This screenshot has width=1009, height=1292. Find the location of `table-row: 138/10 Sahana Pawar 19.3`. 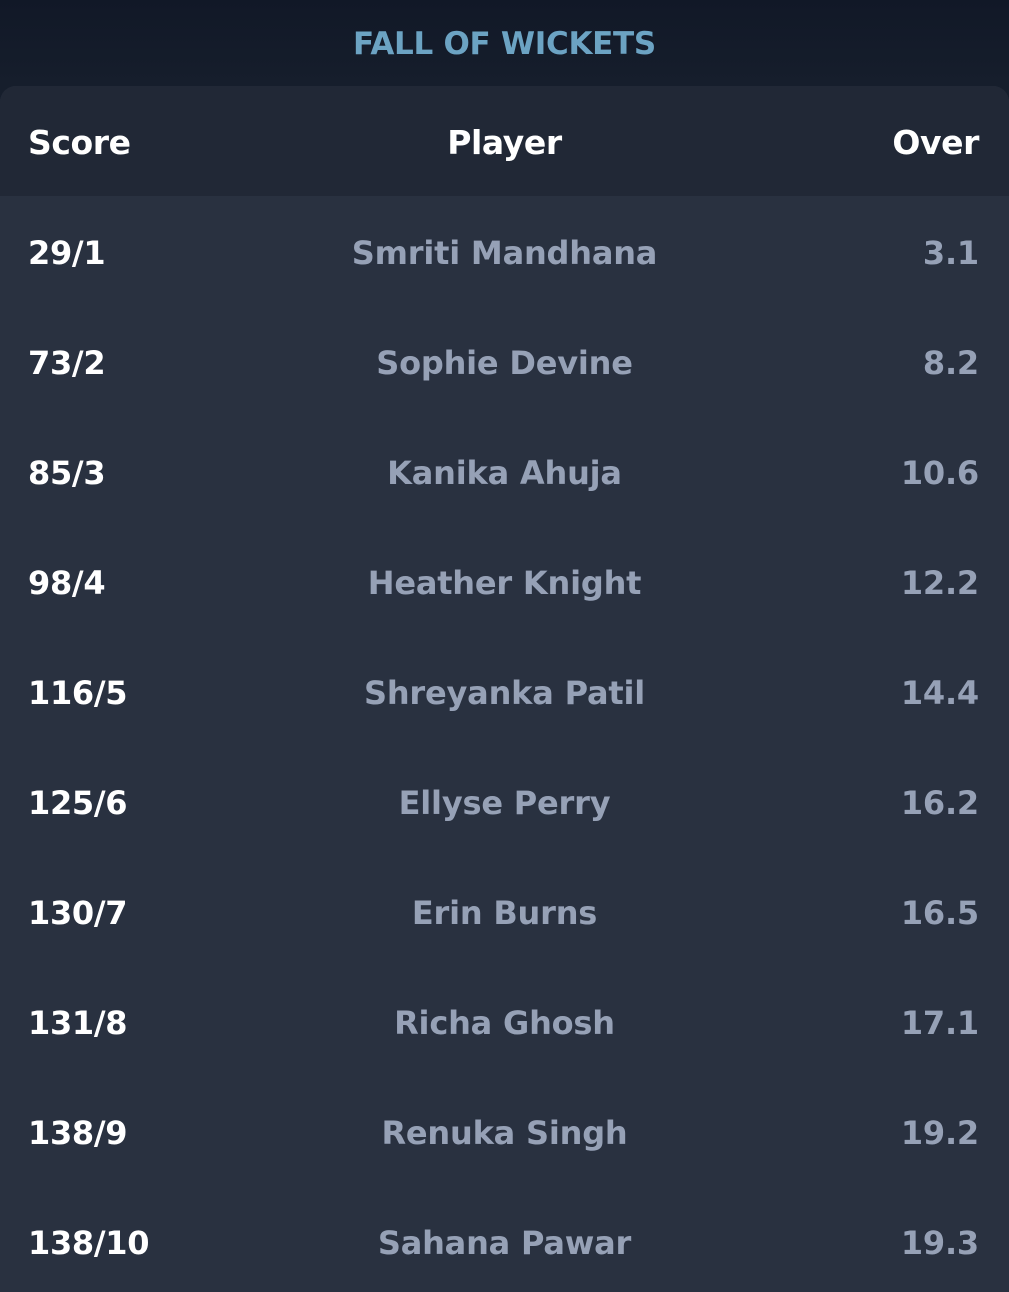

table-row: 138/10 Sahana Pawar 19.3 is located at coordinates (504, 1239).